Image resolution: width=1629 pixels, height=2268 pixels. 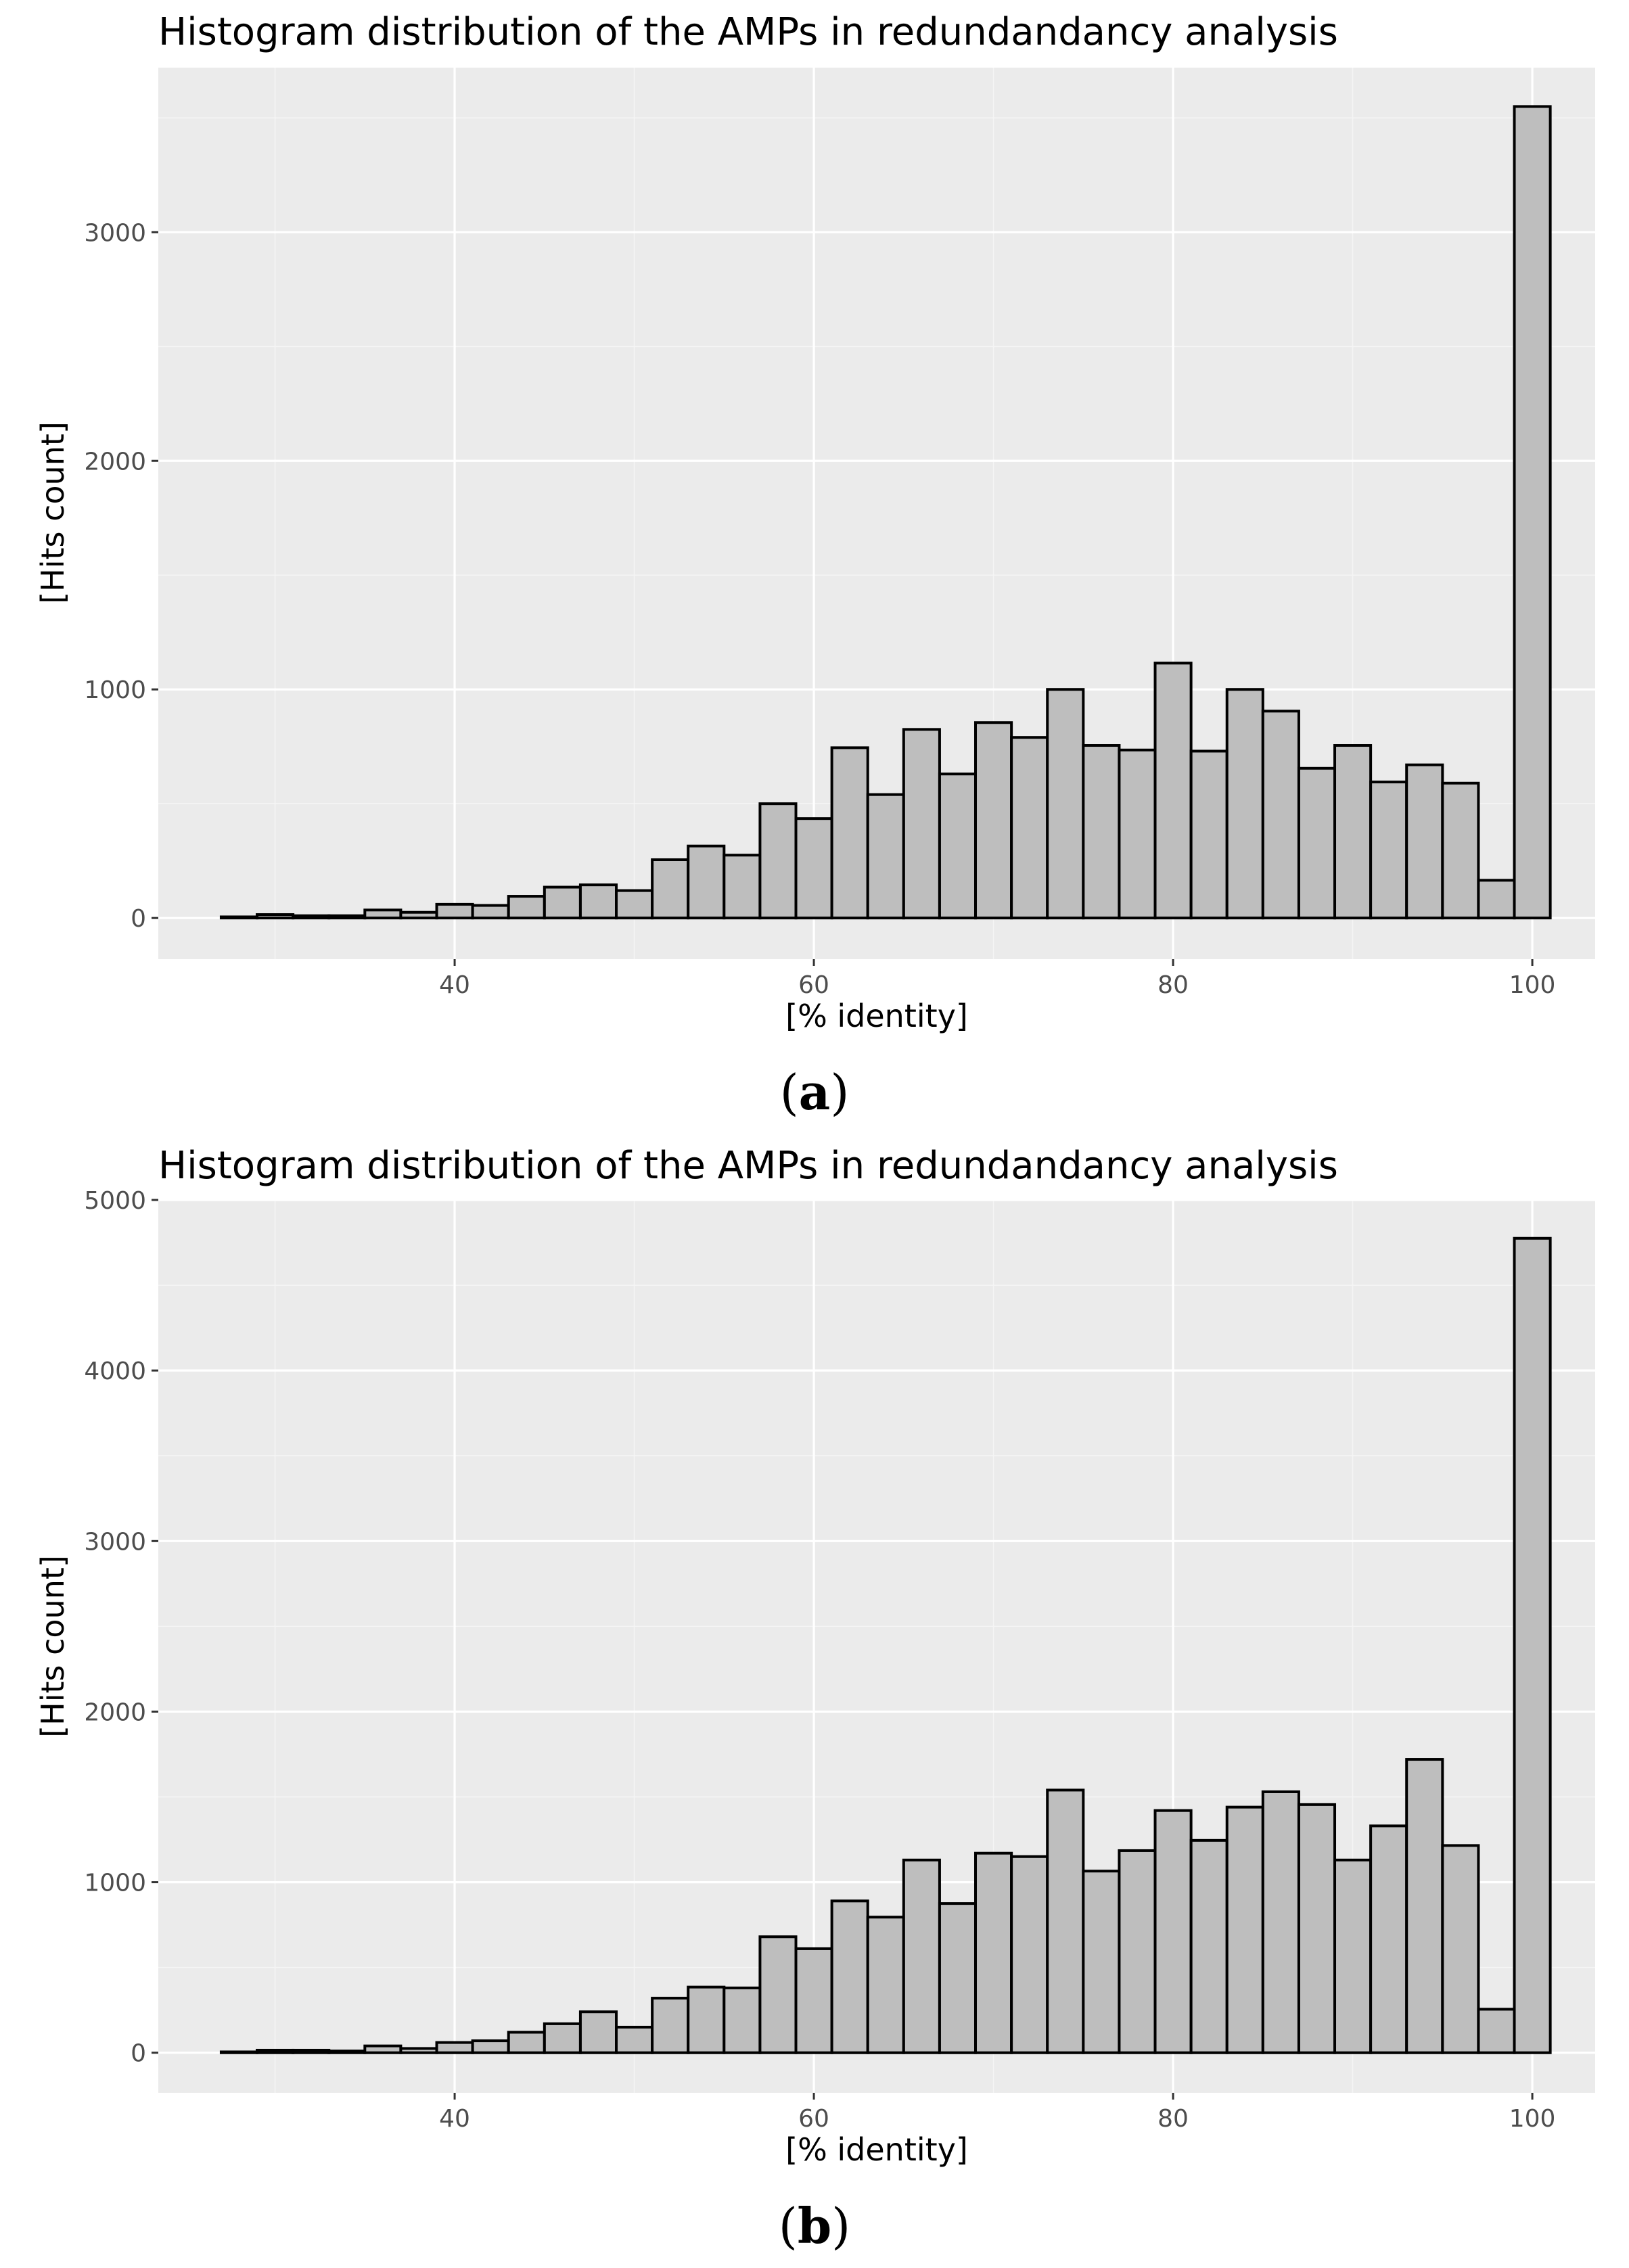 I want to click on y-tick-label: 3000, so click(x=115, y=1542).